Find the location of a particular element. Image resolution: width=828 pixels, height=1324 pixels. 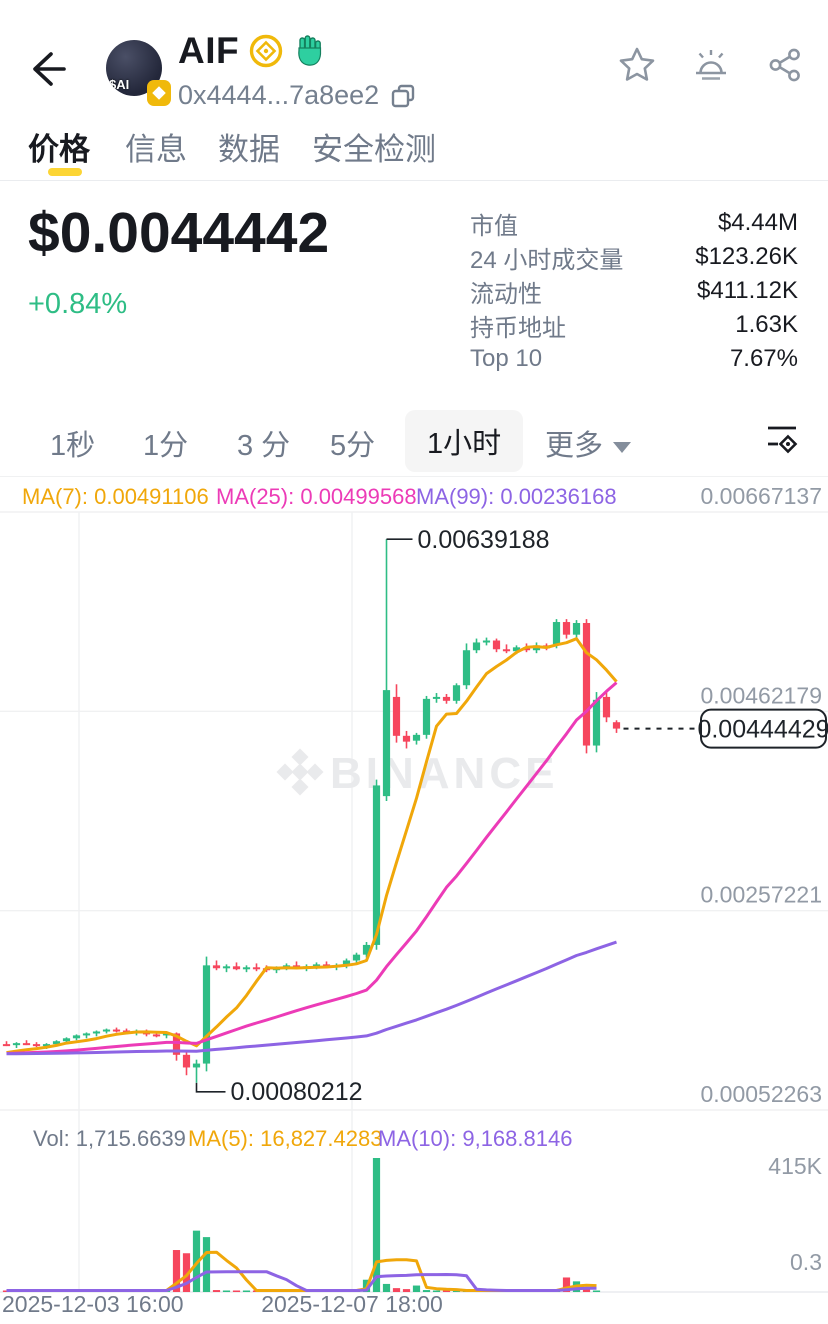

tab-0: 价格 is located at coordinates (59, 149).